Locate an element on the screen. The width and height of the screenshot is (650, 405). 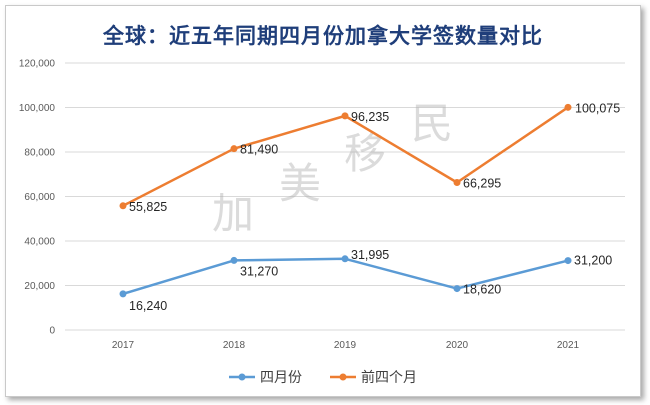
chart-title: 全球：近五年同期四月份加拿大学签数量对比 is located at coordinates (323, 36).